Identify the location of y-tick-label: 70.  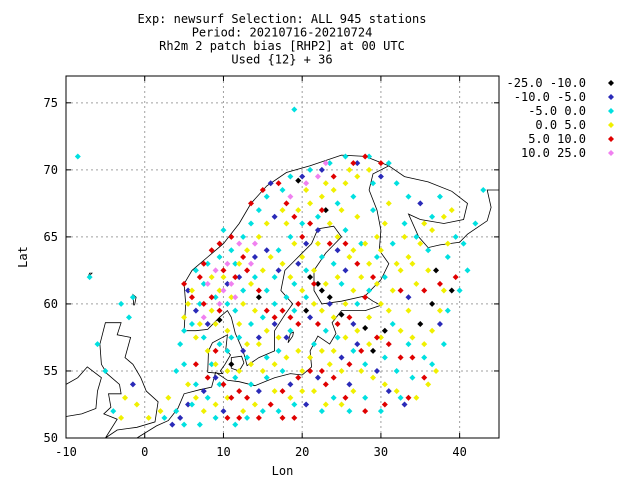
(51, 170).